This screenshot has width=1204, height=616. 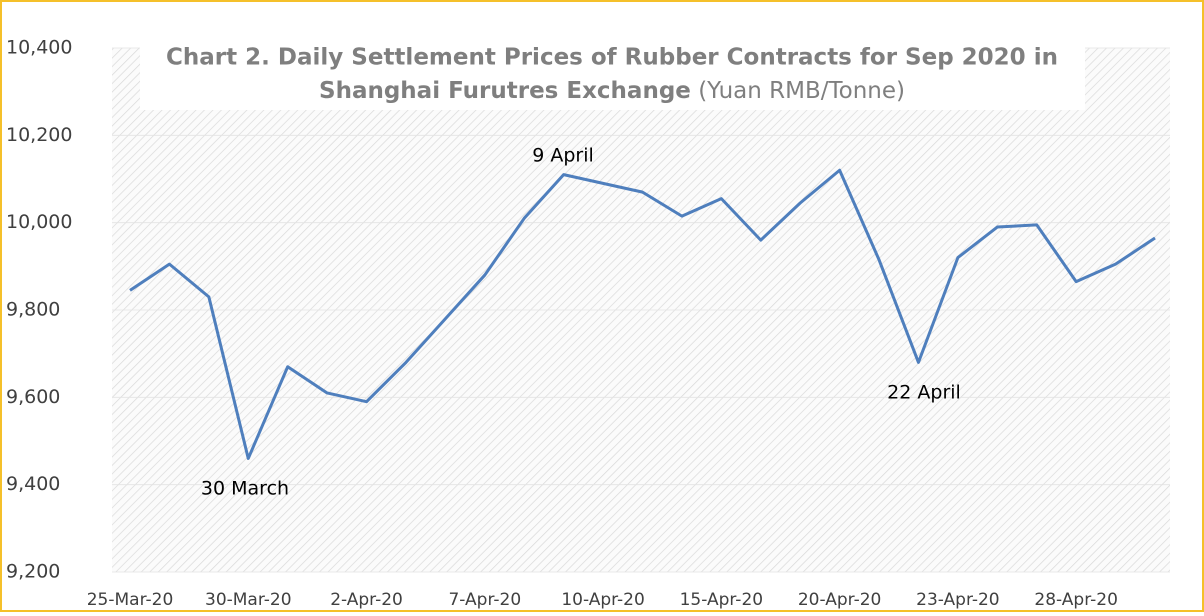 What do you see at coordinates (484, 600) in the screenshot?
I see `x-tick-label: 7-Apr-20` at bounding box center [484, 600].